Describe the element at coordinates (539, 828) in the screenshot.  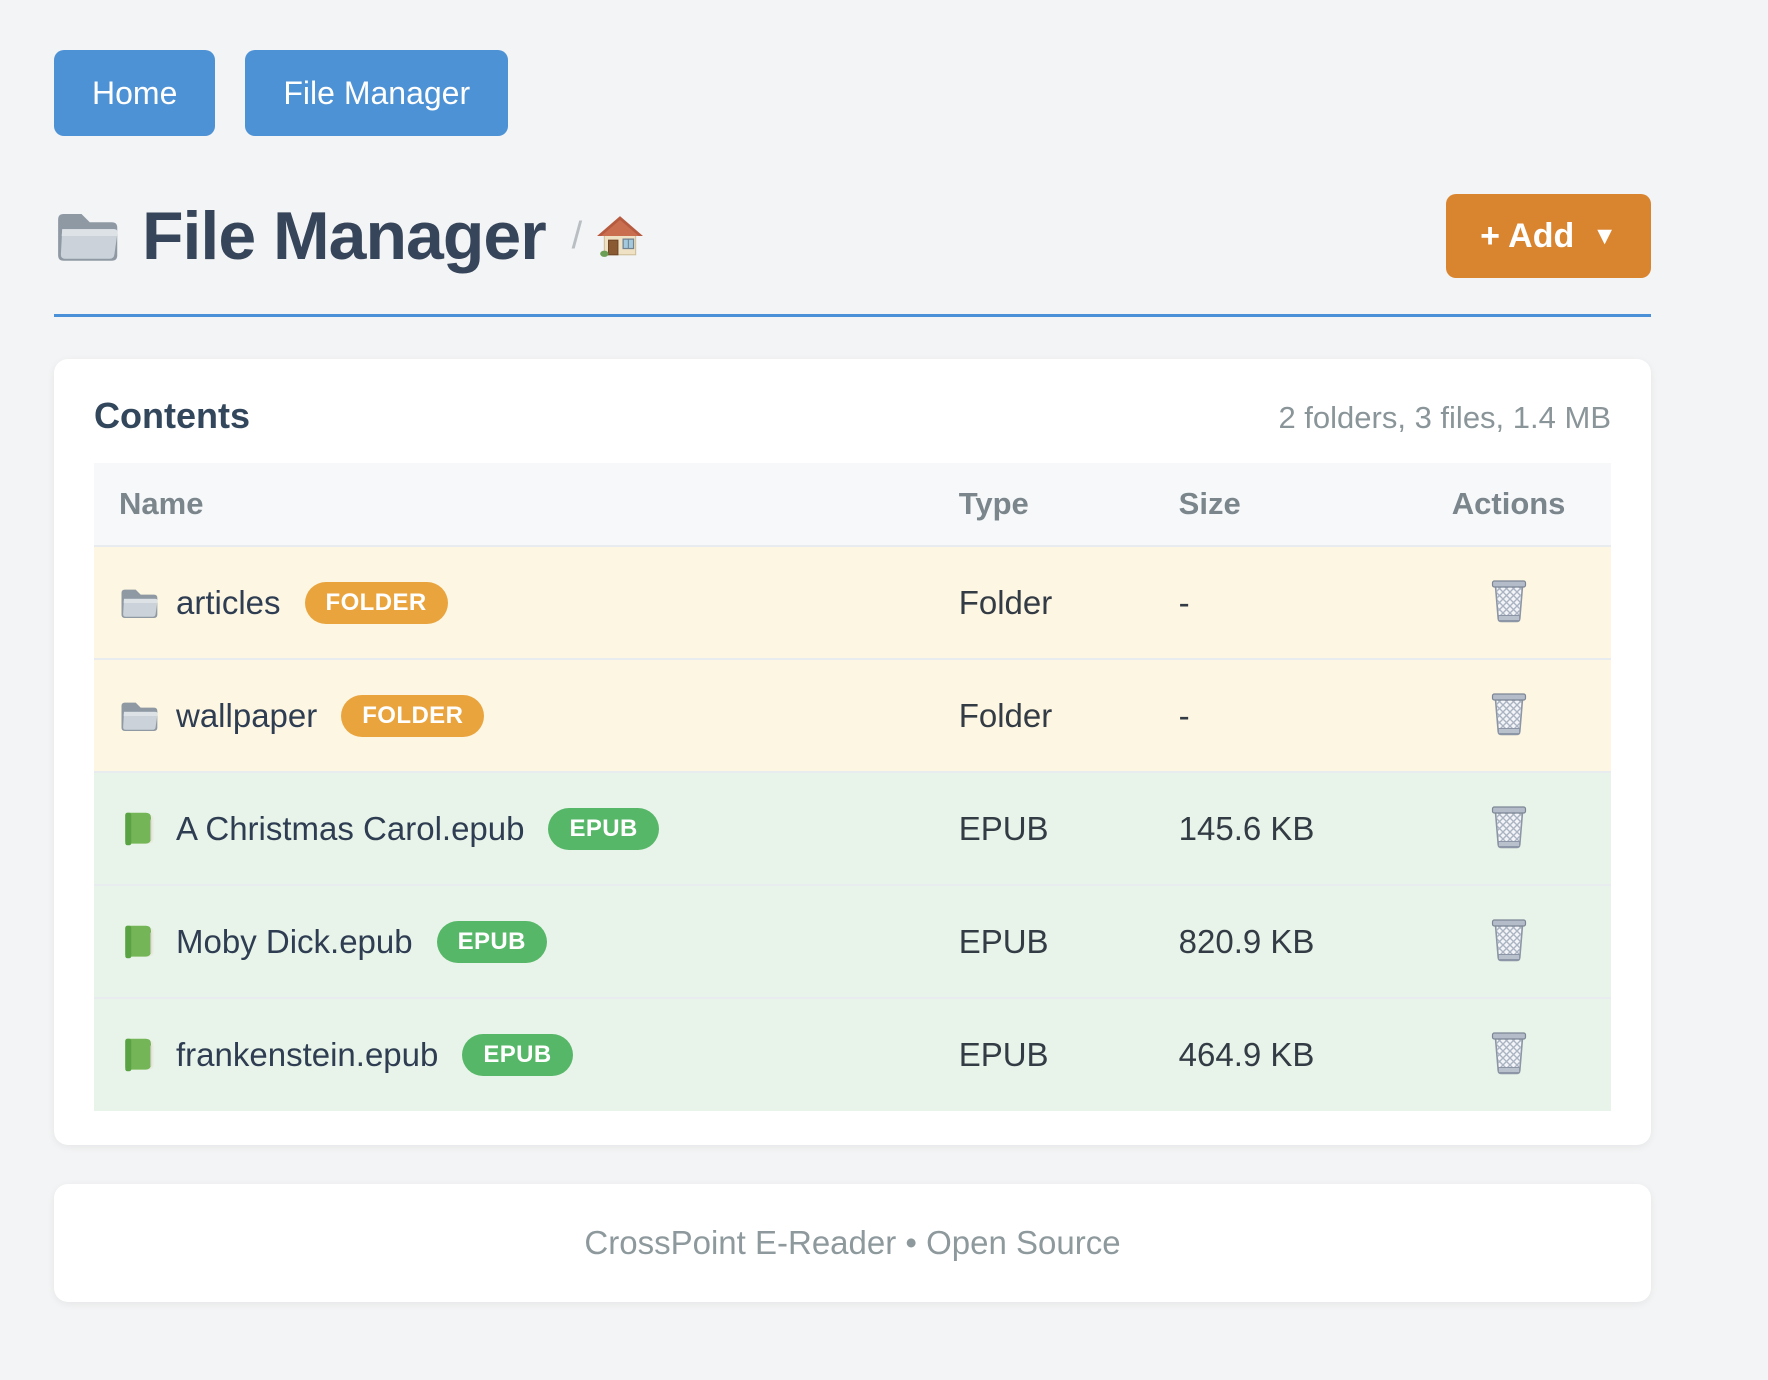
I see `name-cell: A Christmas Carol.epub EPUB` at that location.